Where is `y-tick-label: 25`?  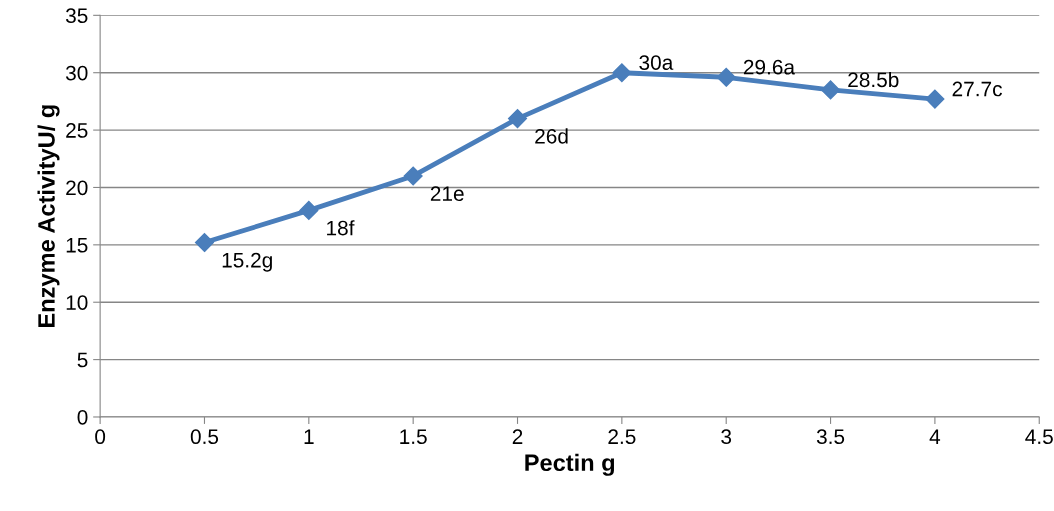
y-tick-label: 25 is located at coordinates (77, 130).